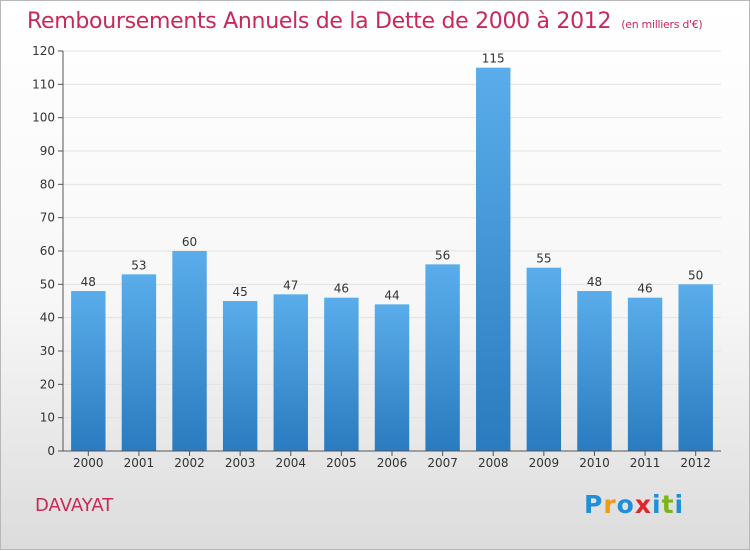 Image resolution: width=750 pixels, height=551 pixels. Describe the element at coordinates (610, 504) in the screenshot. I see `logo-letter-1: r` at that location.